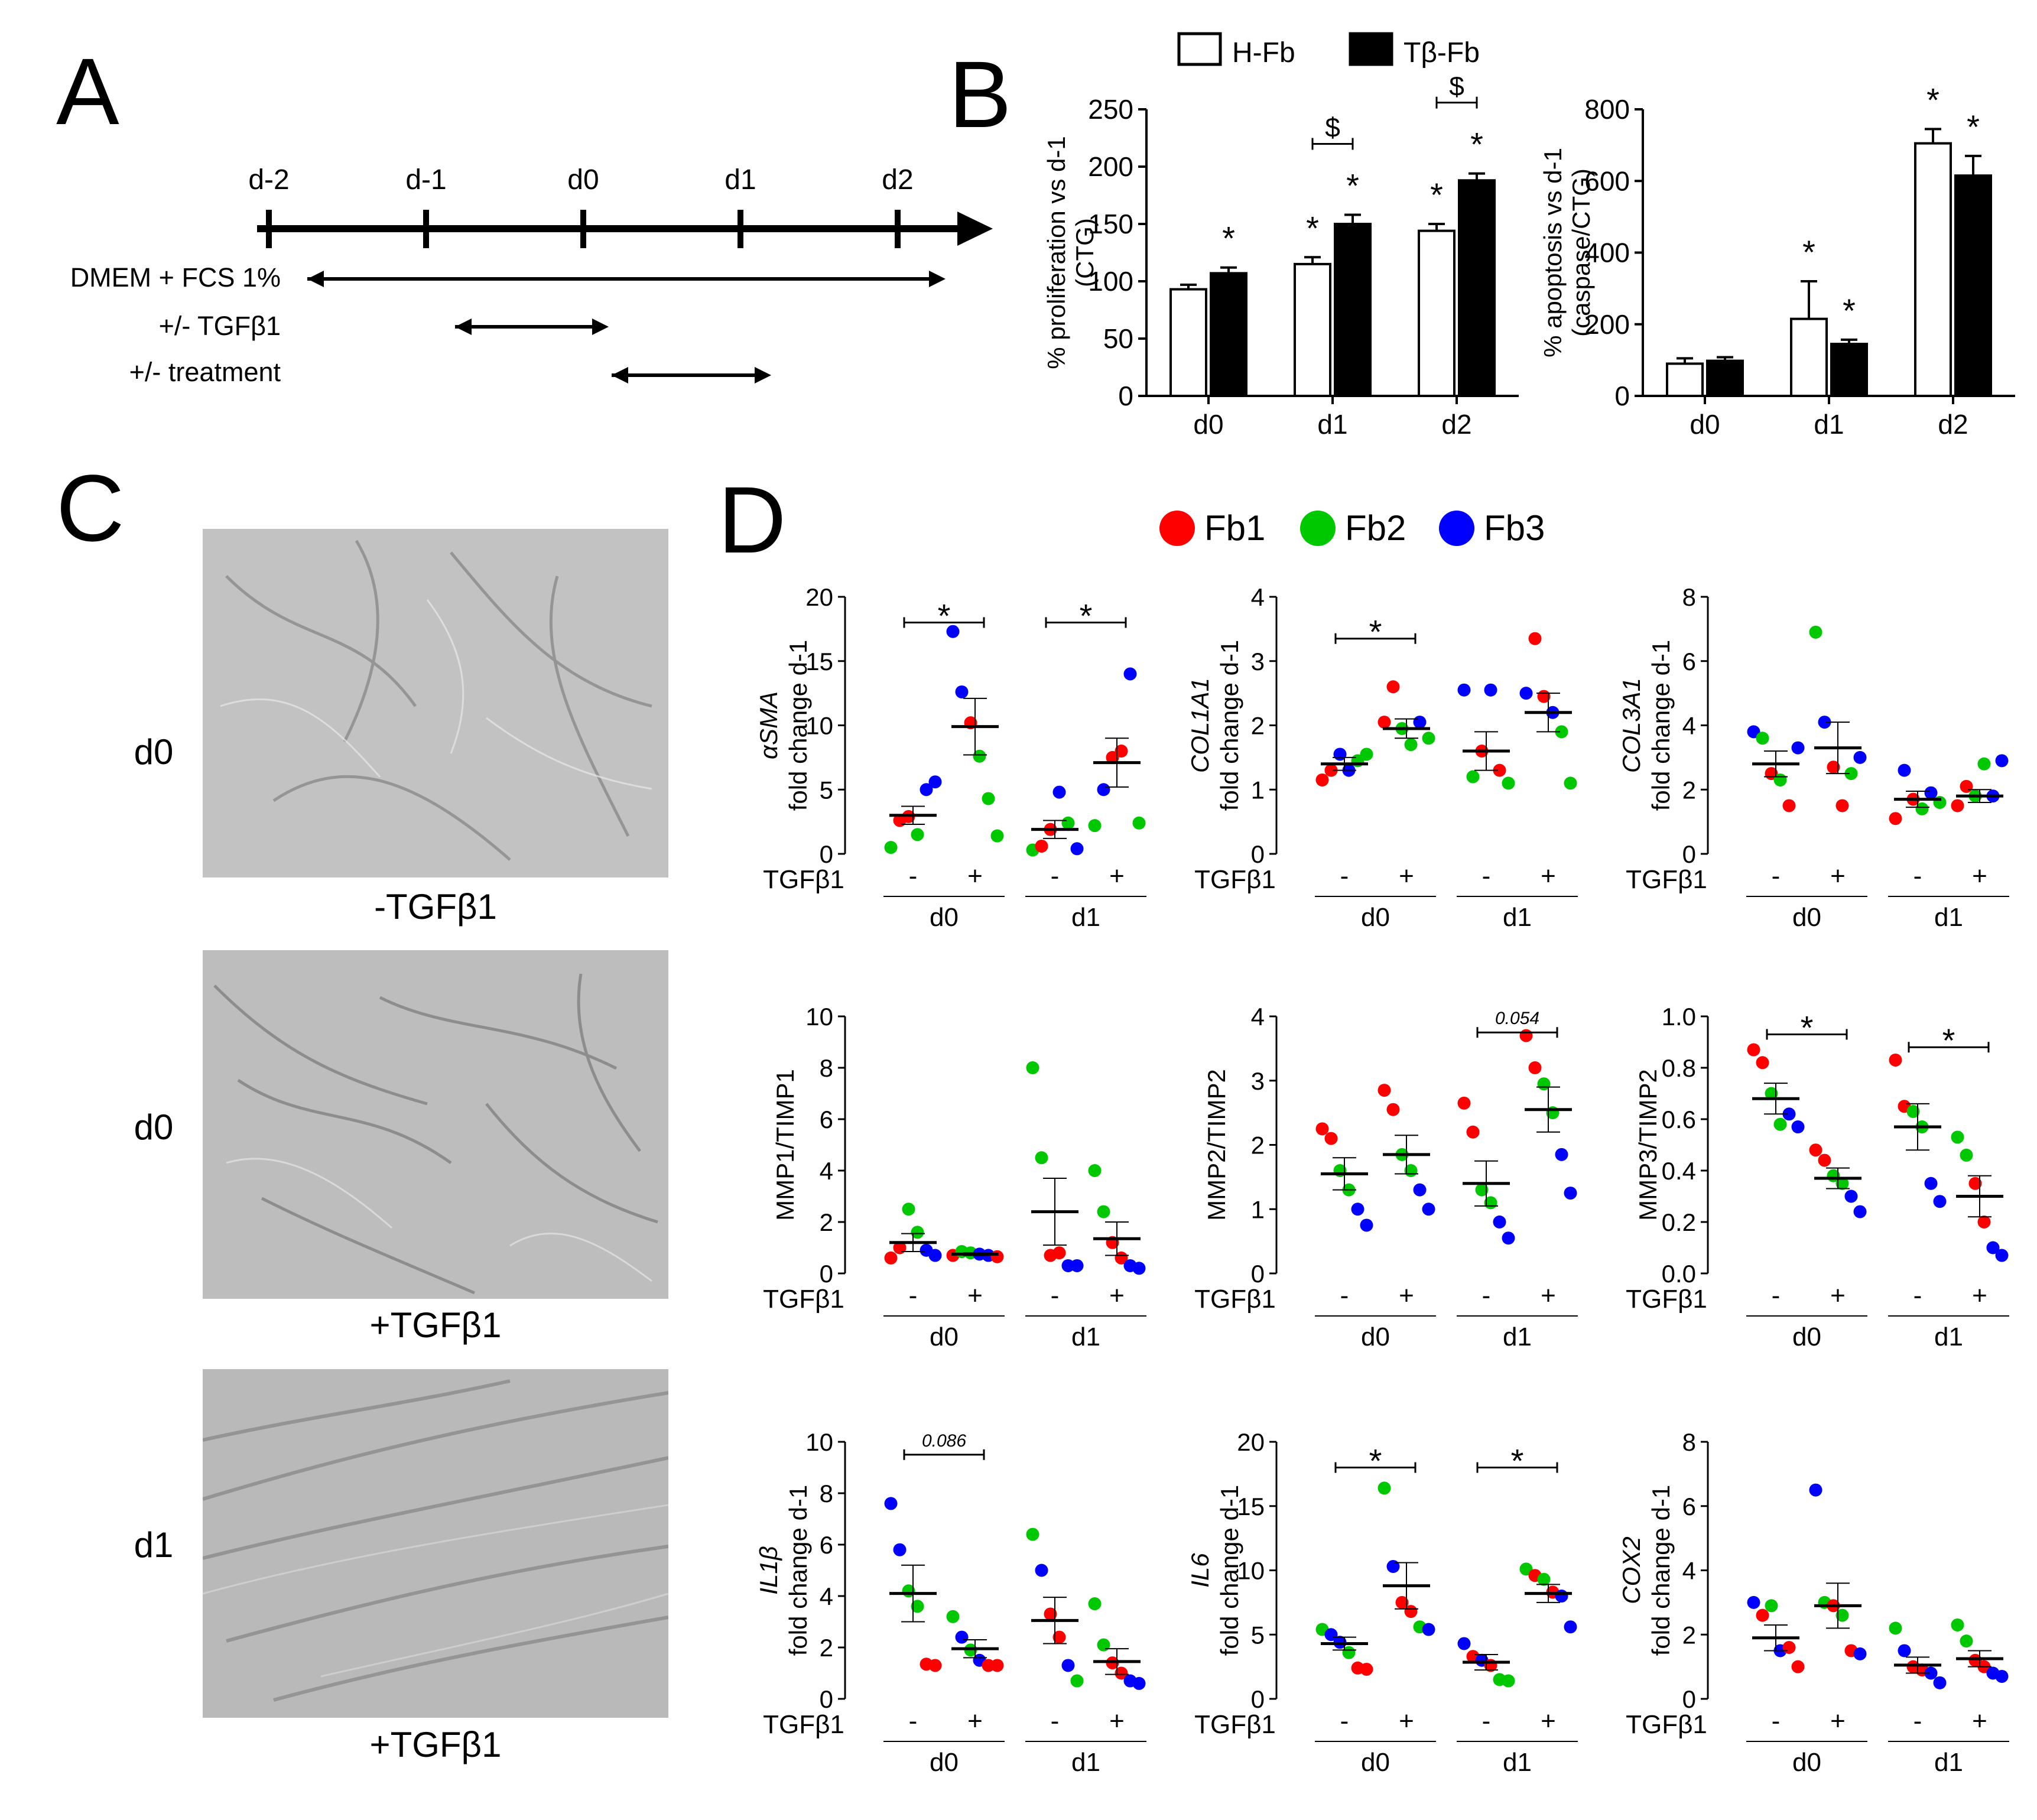  Describe the element at coordinates (1263, 53) in the screenshot. I see `legend-label-hfb: H-Fb` at that location.